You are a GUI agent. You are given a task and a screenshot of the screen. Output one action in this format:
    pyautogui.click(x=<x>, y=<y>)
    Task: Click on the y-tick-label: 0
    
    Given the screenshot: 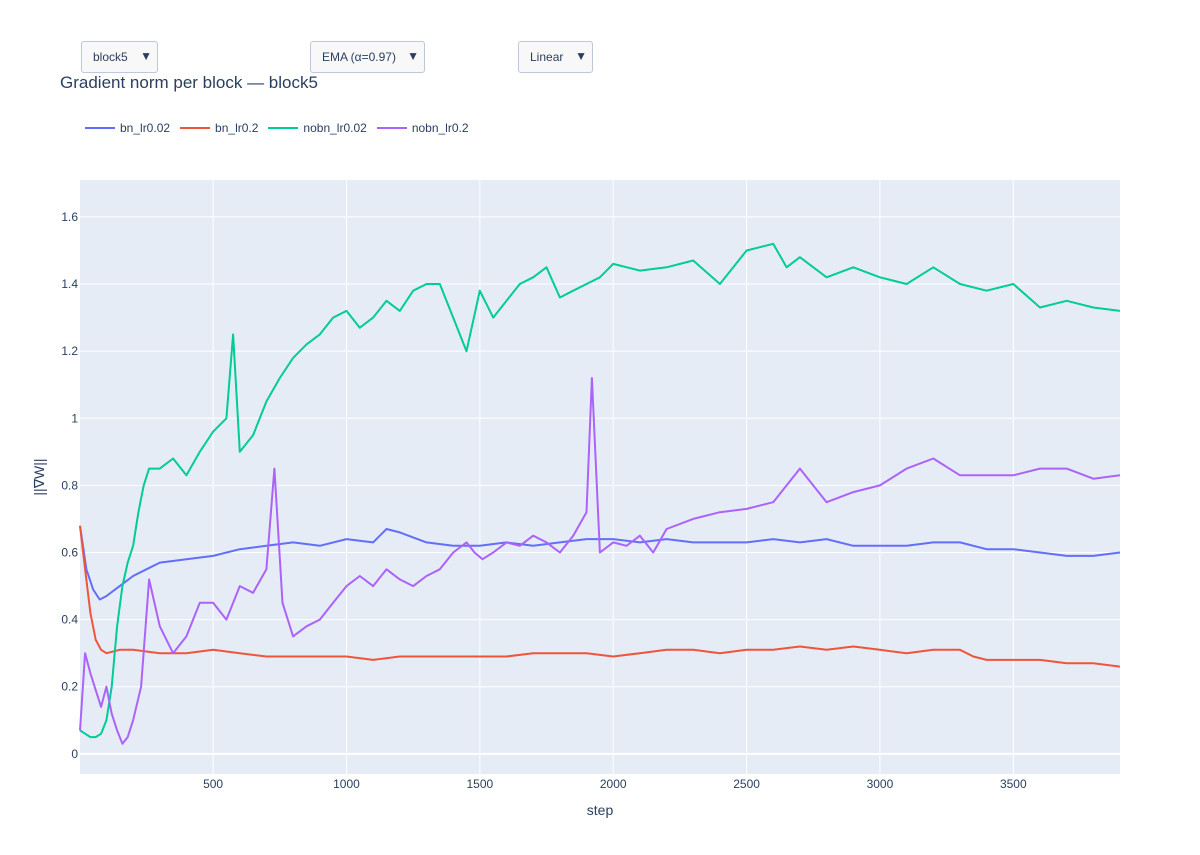 What is the action you would take?
    pyautogui.click(x=74, y=754)
    